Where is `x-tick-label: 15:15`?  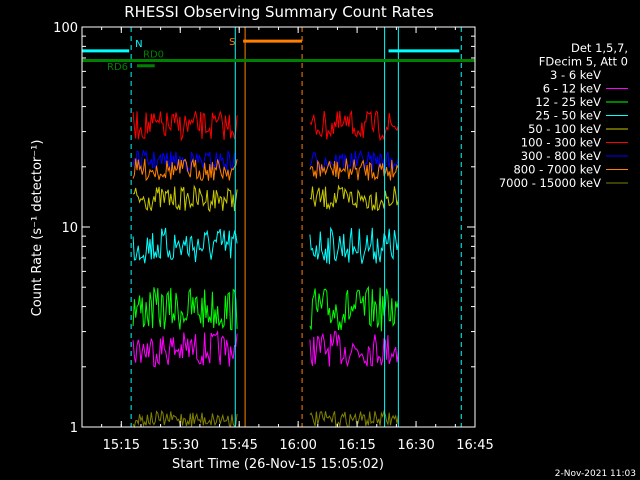
x-tick-label: 15:15 is located at coordinates (121, 445).